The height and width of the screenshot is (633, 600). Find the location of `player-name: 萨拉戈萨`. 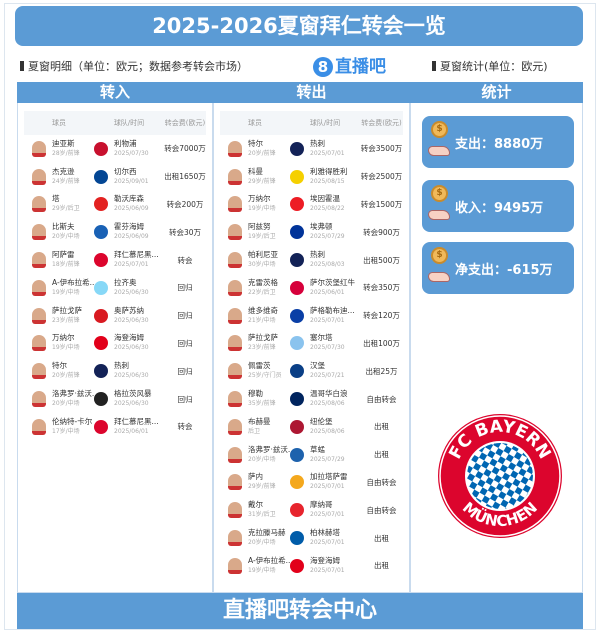

player-name: 萨拉戈萨 is located at coordinates (263, 338).